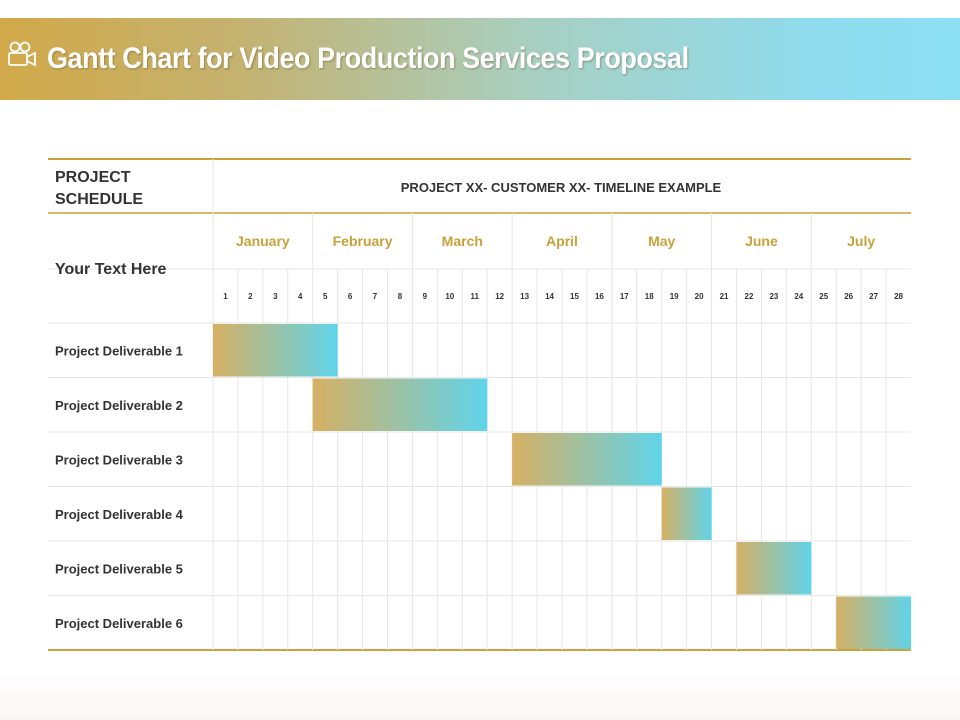 The width and height of the screenshot is (960, 720). What do you see at coordinates (773, 296) in the screenshot?
I see `period-label: 23` at bounding box center [773, 296].